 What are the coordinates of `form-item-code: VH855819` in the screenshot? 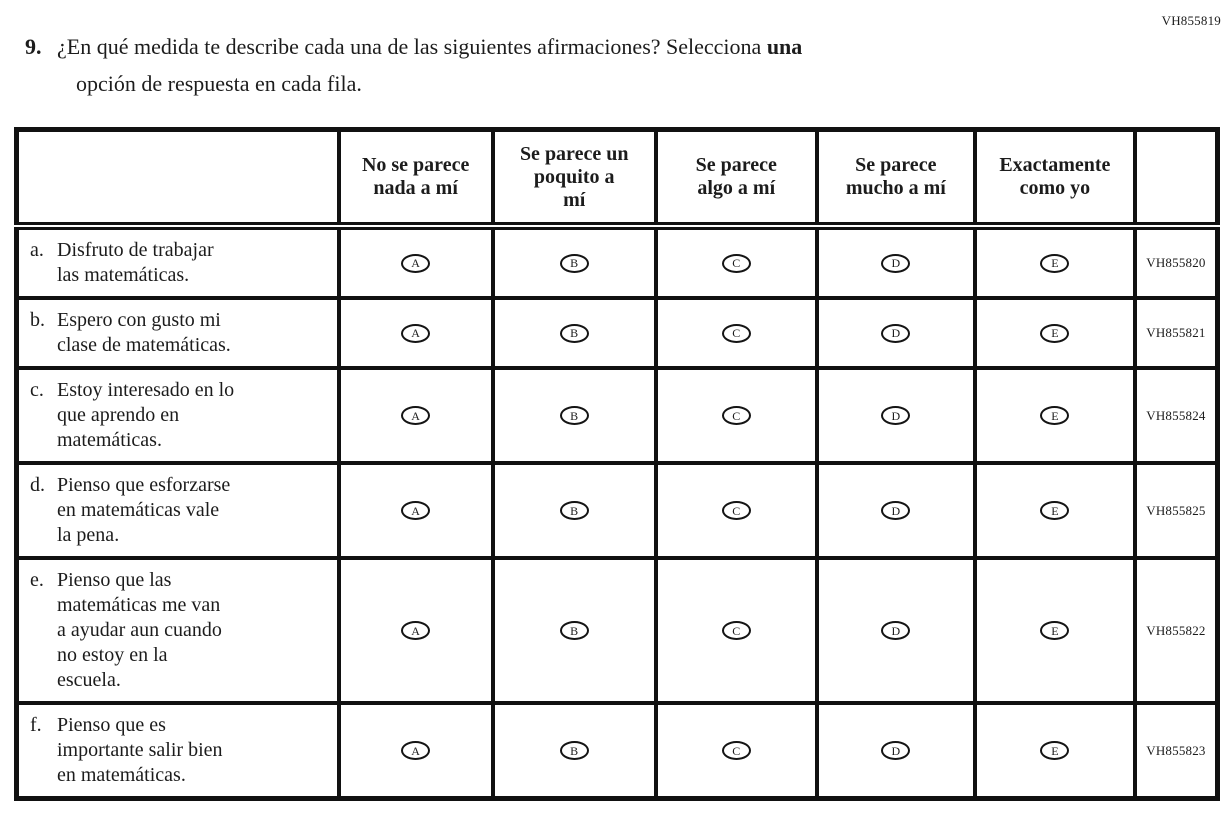 It's located at (1191, 20).